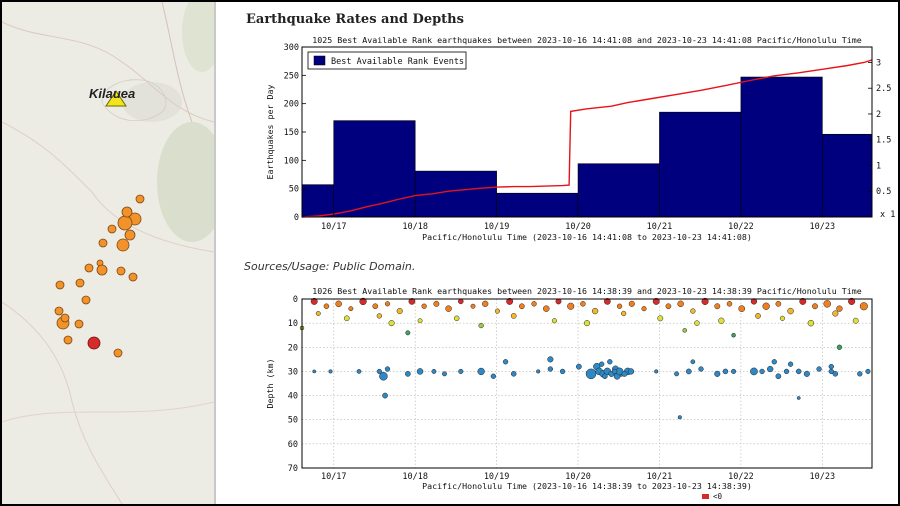  What do you see at coordinates (705, 496) in the screenshot?
I see `depth-legend-swatch` at bounding box center [705, 496].